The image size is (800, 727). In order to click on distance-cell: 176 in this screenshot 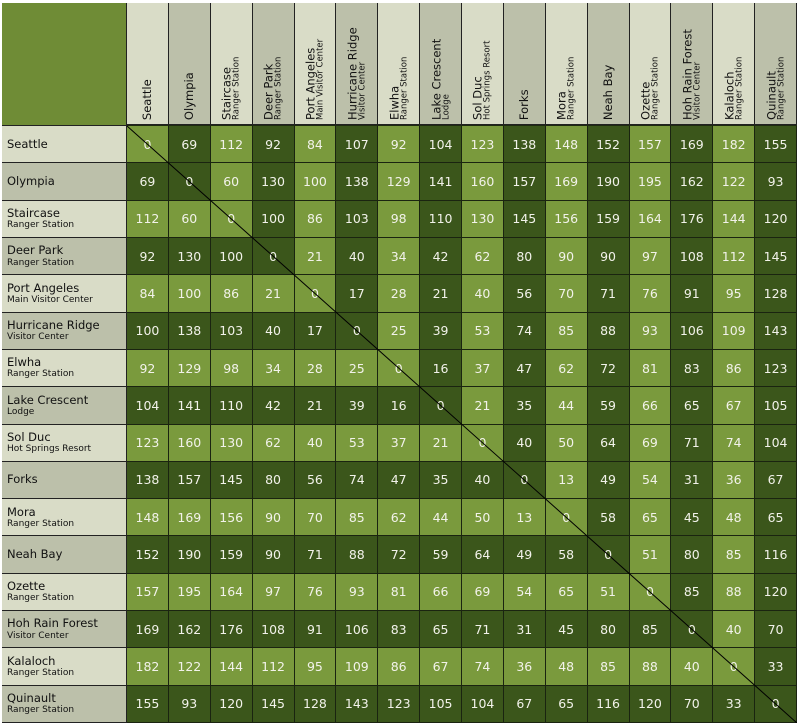, I will do `click(692, 219)`.